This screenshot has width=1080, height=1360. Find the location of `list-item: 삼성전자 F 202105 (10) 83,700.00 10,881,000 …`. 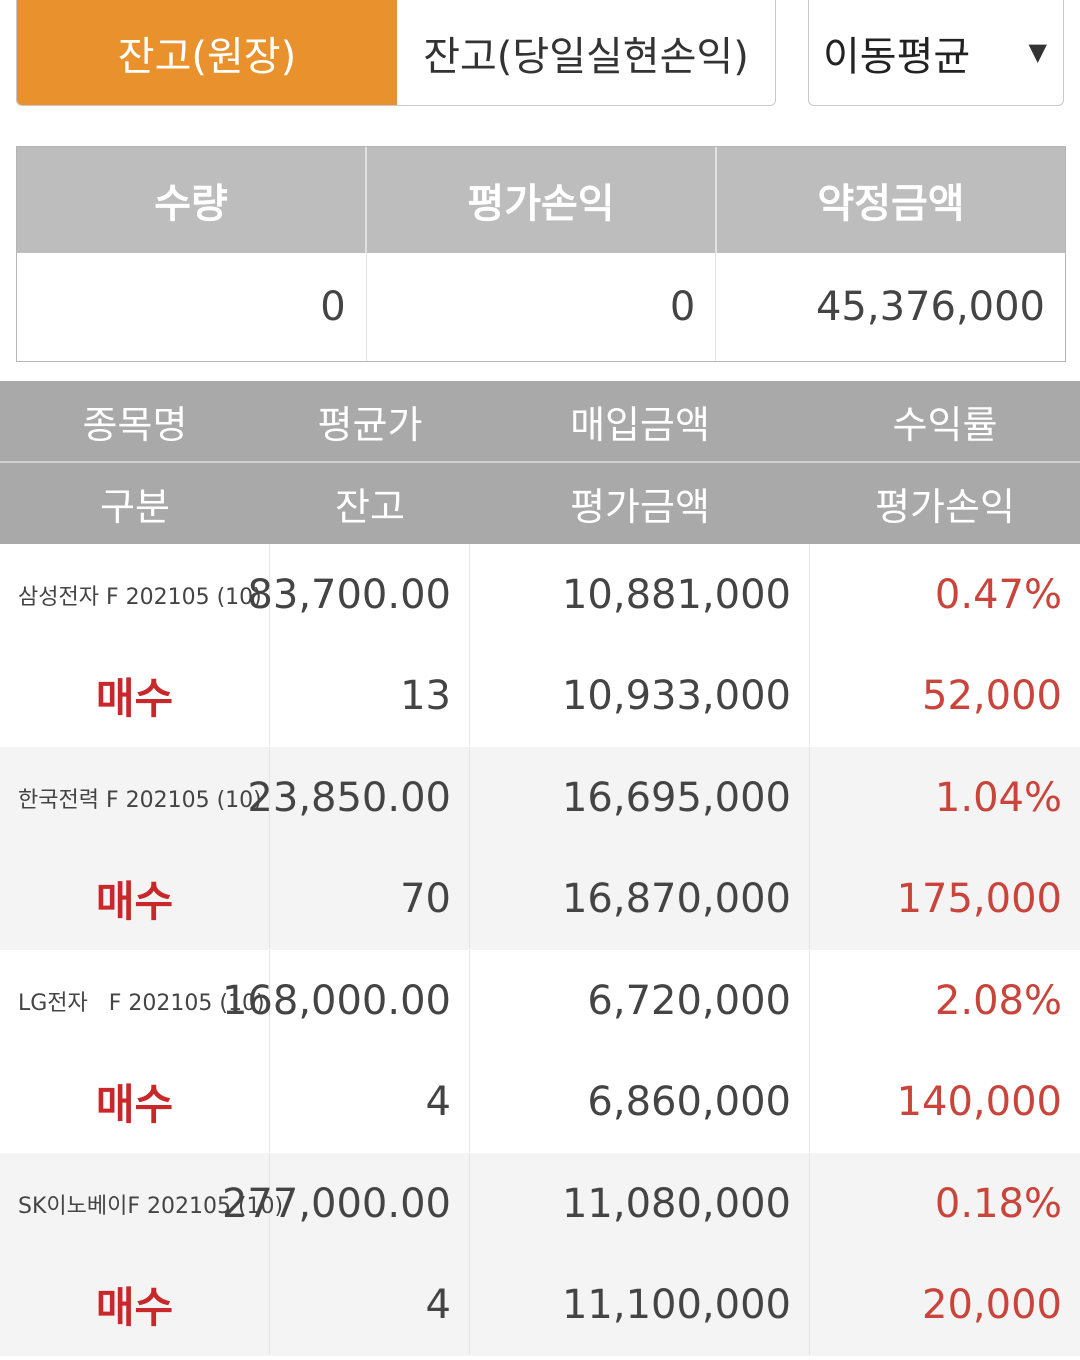

list-item: 삼성전자 F 202105 (10) 83,700.00 10,881,000 … is located at coordinates (540, 645).